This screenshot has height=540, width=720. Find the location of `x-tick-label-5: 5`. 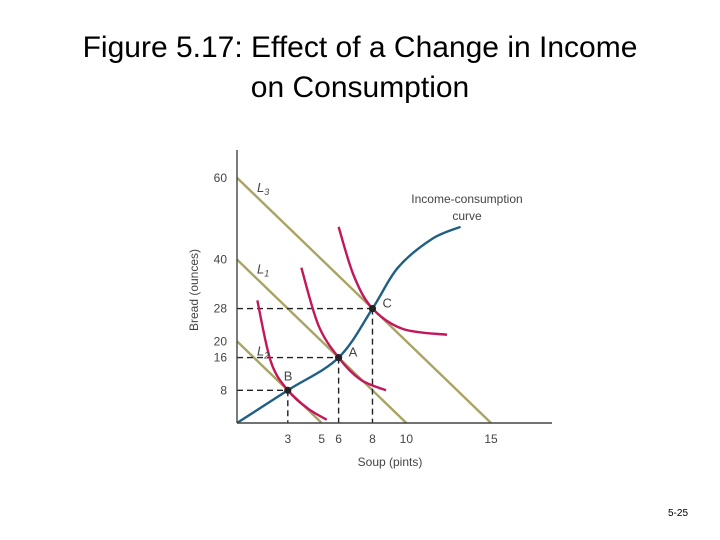

x-tick-label-5: 5 is located at coordinates (321, 439).